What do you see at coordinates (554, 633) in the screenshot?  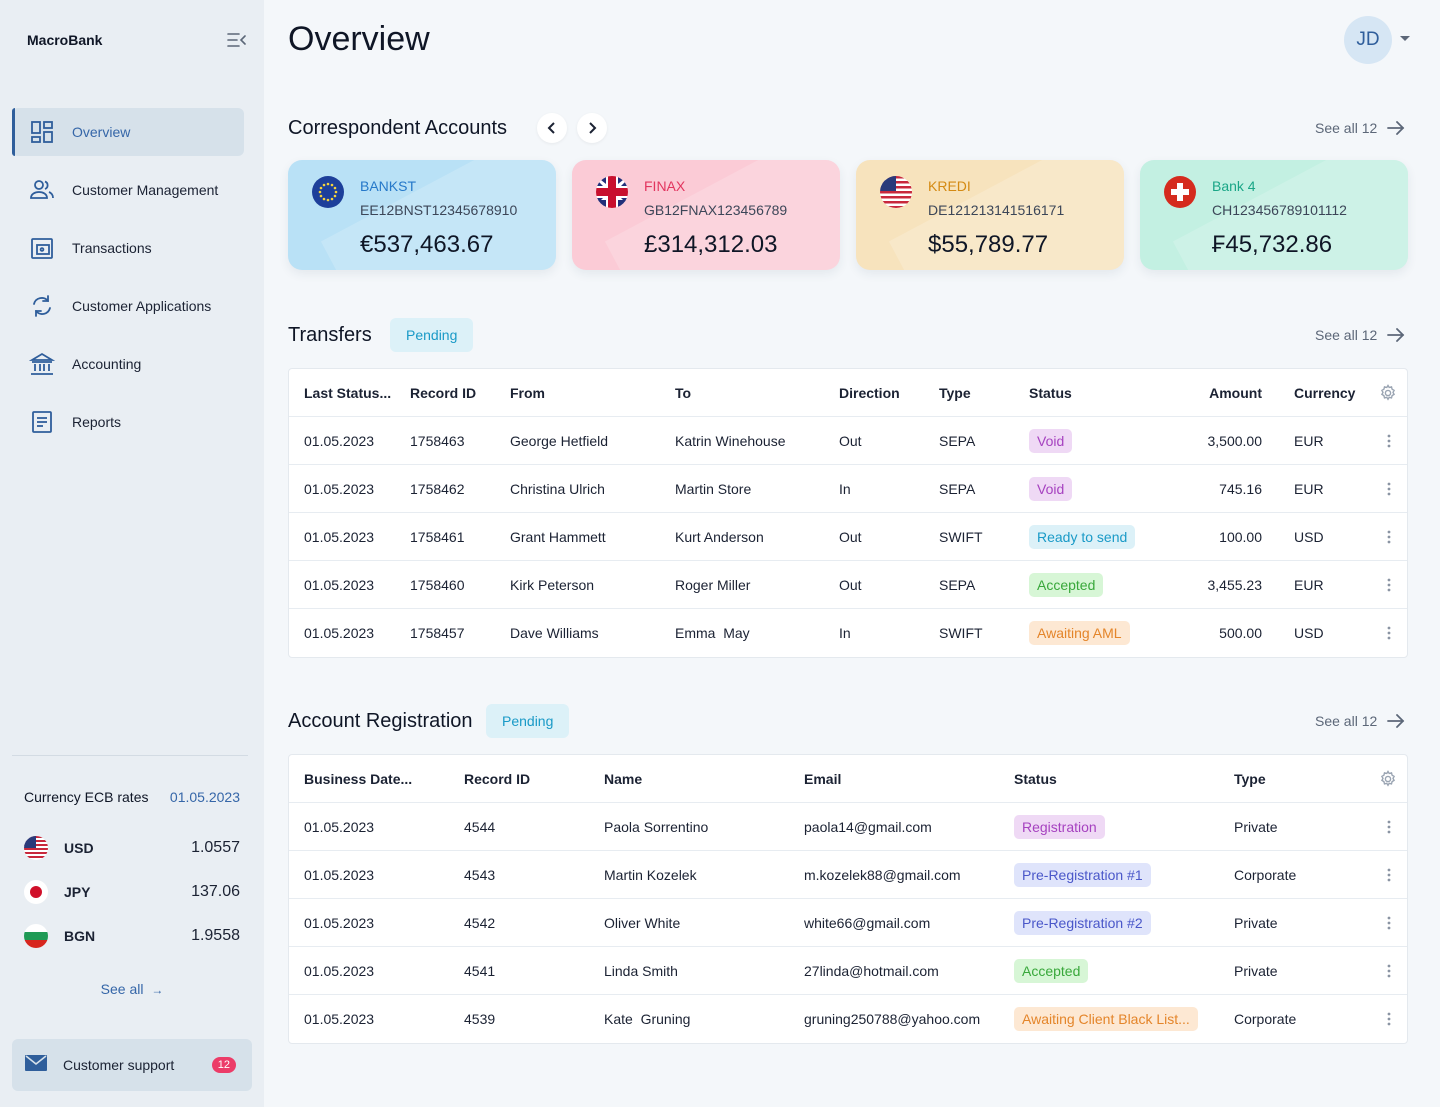 I see `cell-from: Dave Williams` at bounding box center [554, 633].